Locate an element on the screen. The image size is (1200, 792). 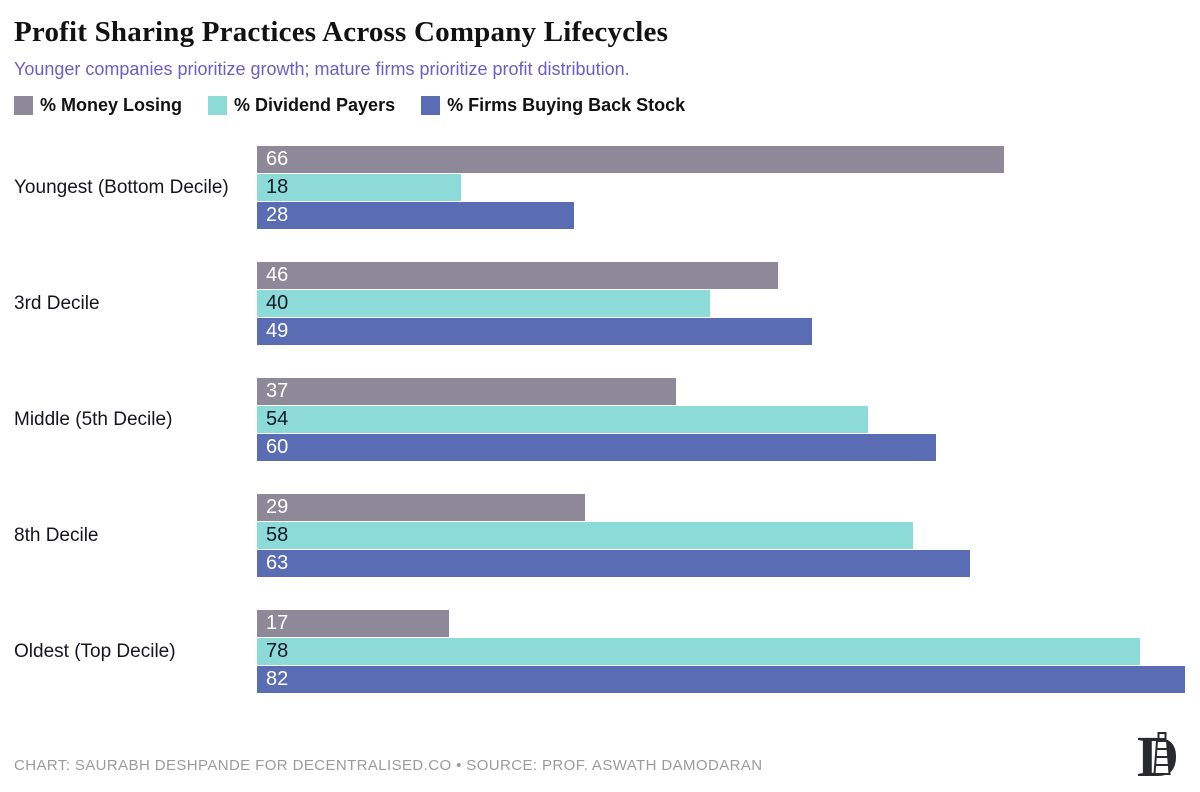
legend-item-money-losing: % Money Losing is located at coordinates (98, 105).